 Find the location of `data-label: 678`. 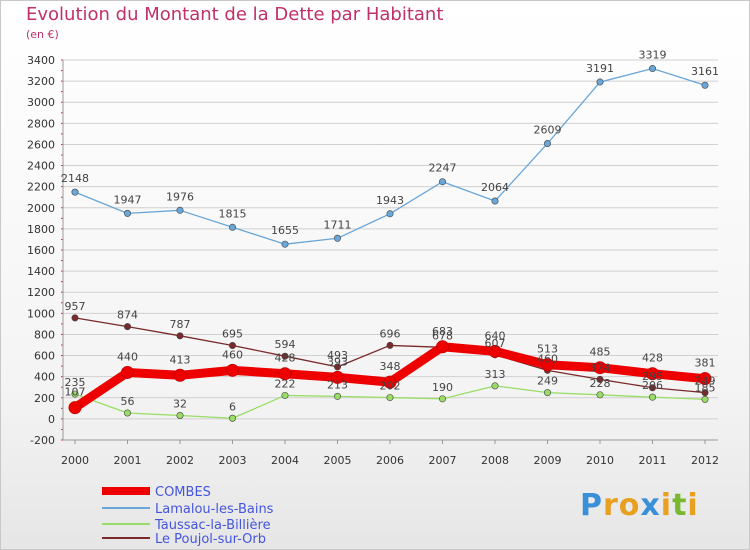

data-label: 678 is located at coordinates (442, 335).